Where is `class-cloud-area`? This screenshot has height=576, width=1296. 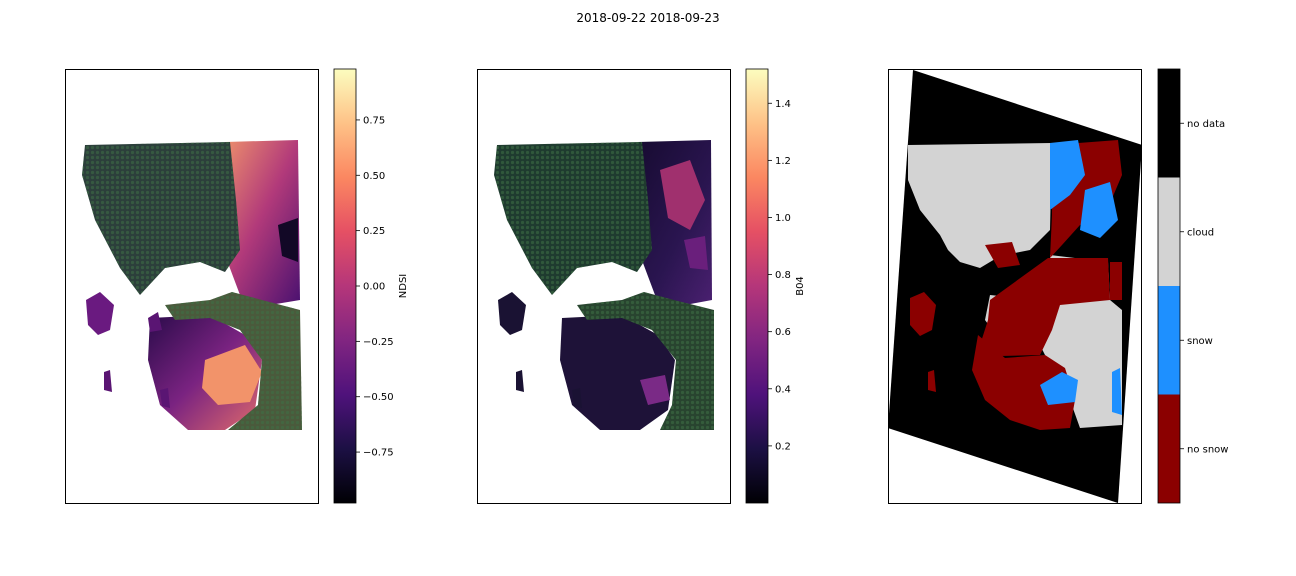
class-cloud-area is located at coordinates (980, 205).